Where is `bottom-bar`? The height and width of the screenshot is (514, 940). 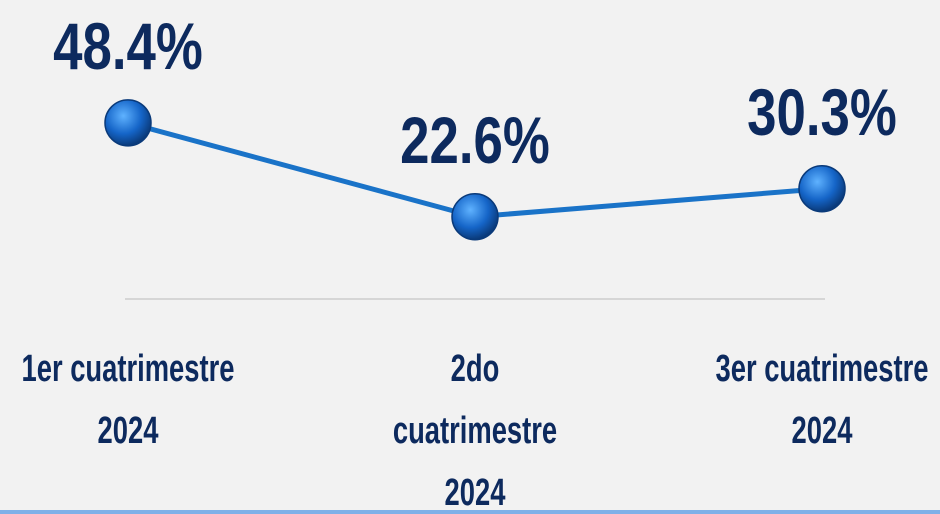
bottom-bar is located at coordinates (470, 512).